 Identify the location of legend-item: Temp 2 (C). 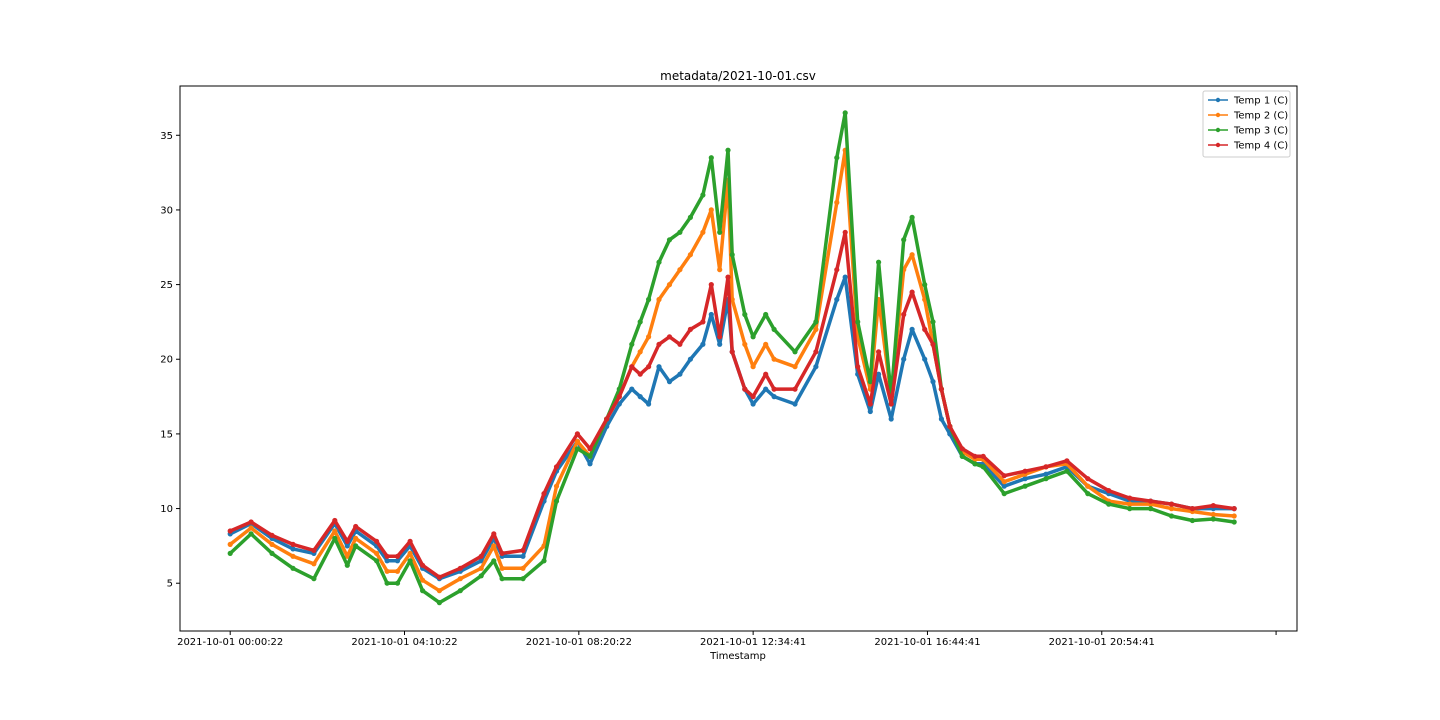
(1248, 116).